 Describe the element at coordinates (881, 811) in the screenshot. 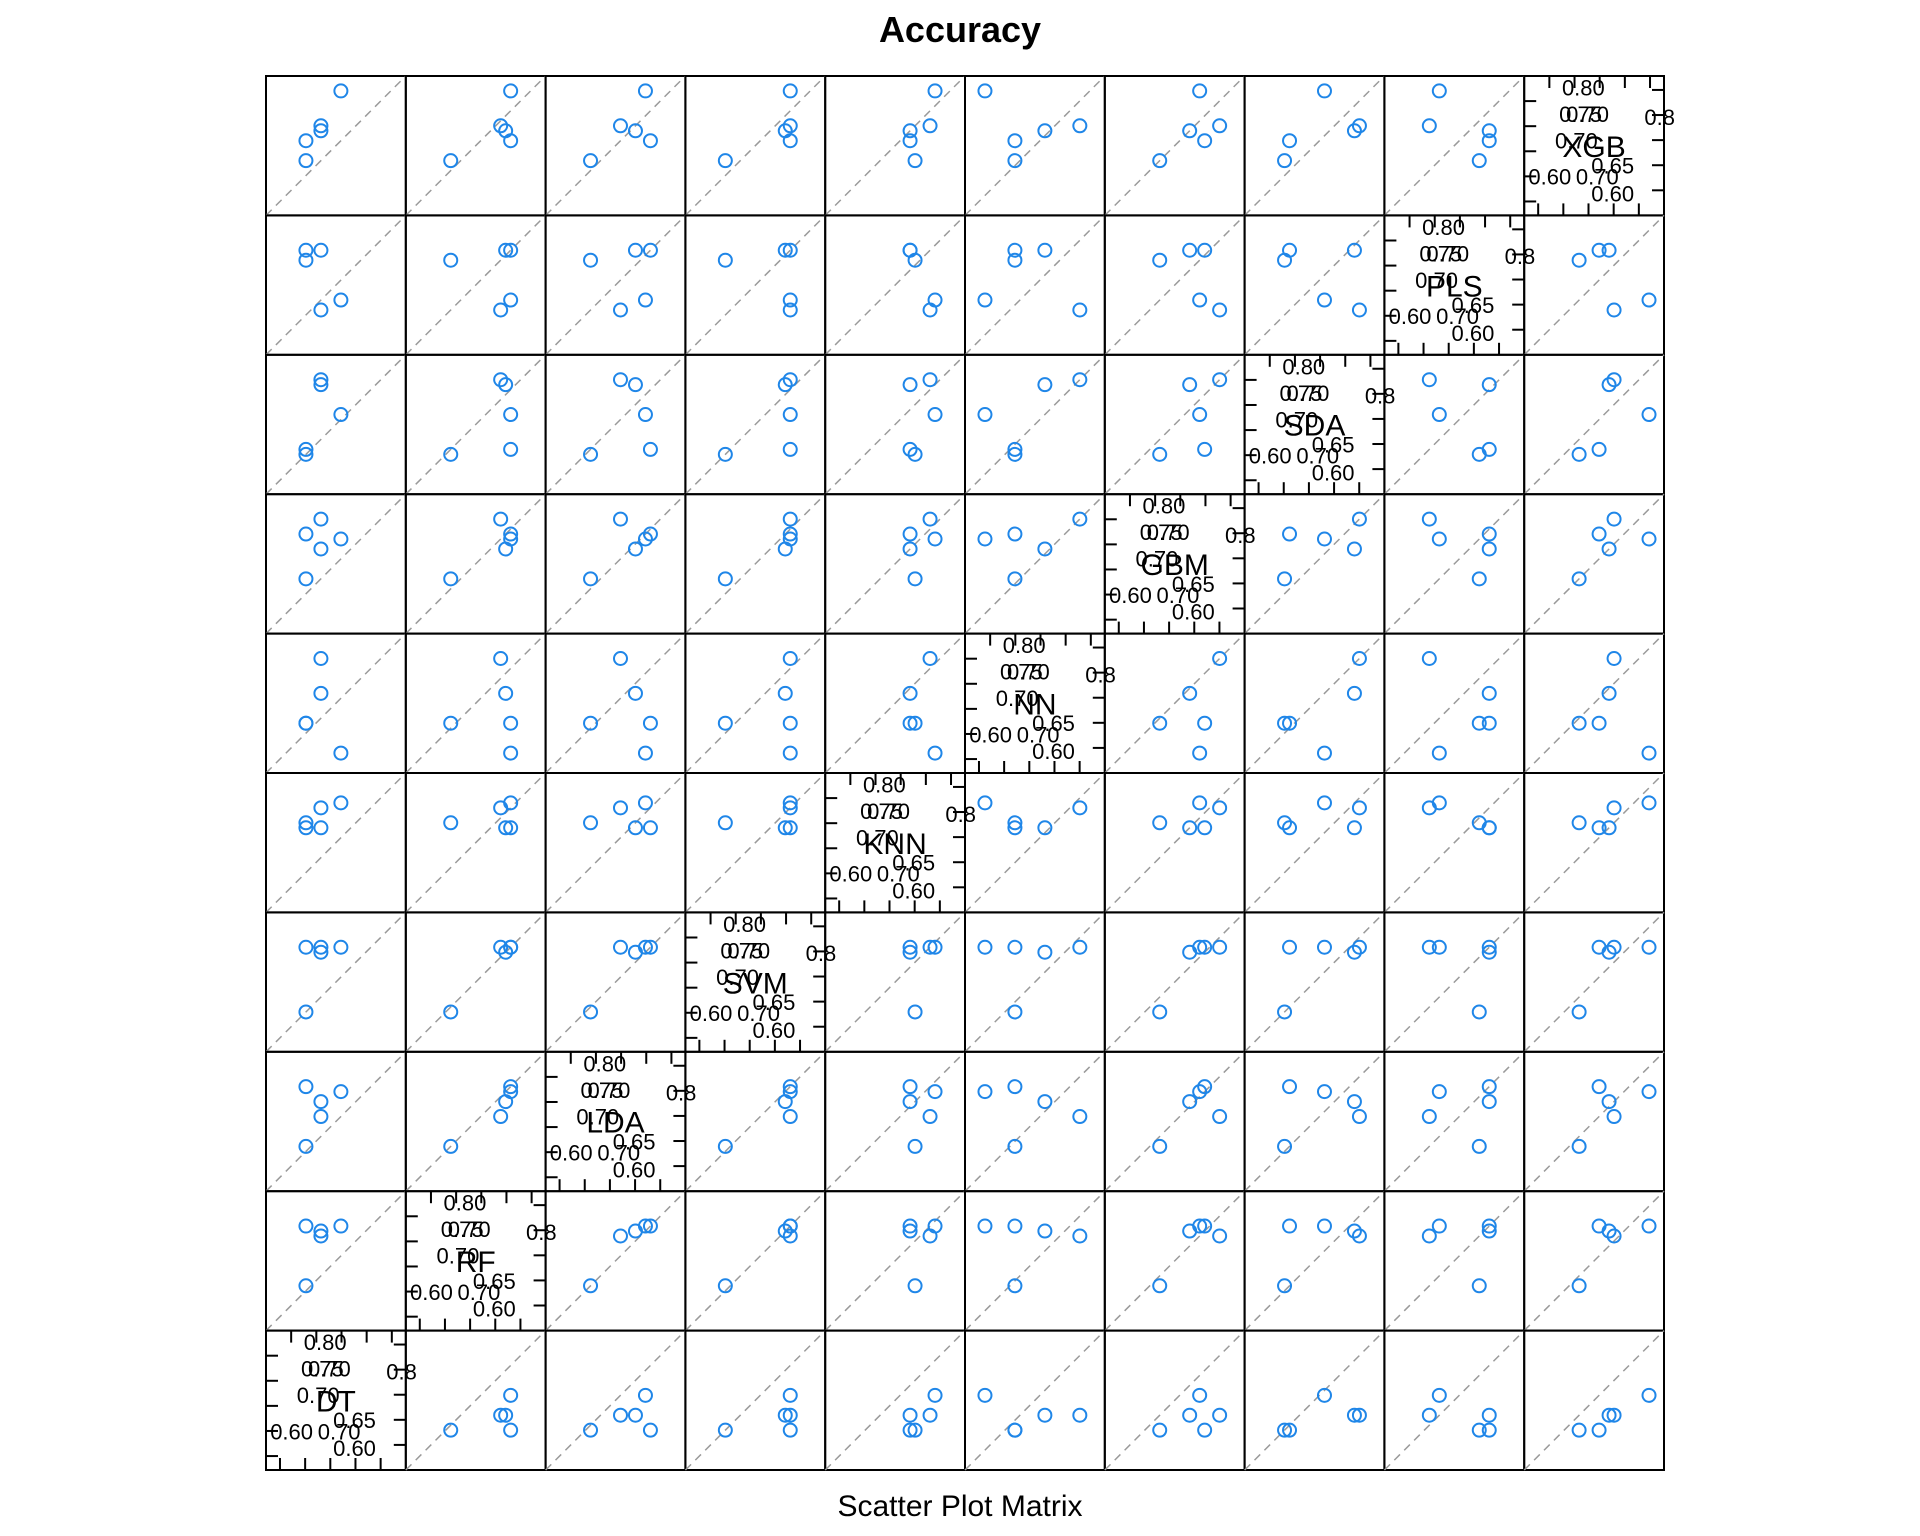

I see `tick-label: 0.75` at that location.